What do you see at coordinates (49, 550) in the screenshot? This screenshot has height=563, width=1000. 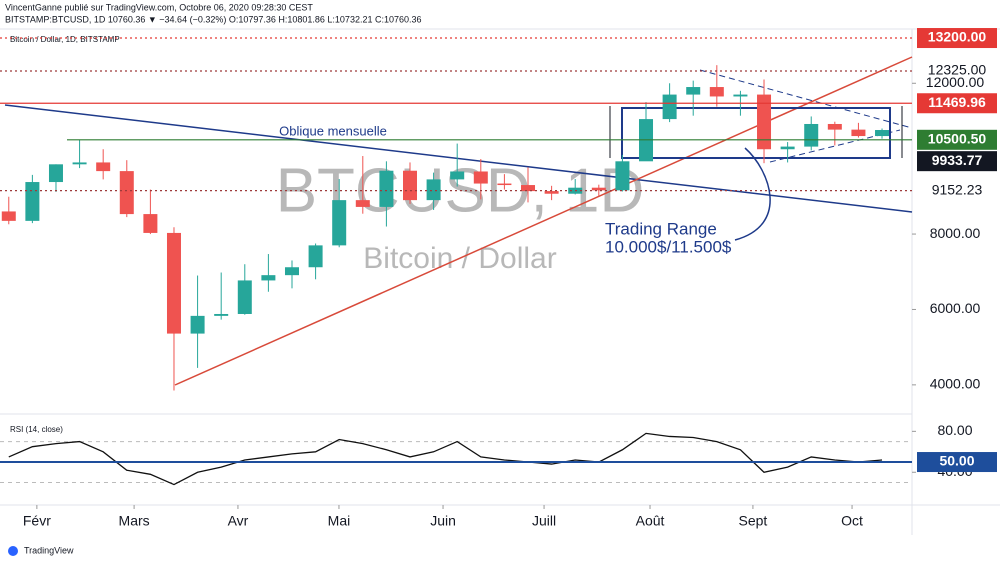 I see `footer: TradingView` at bounding box center [49, 550].